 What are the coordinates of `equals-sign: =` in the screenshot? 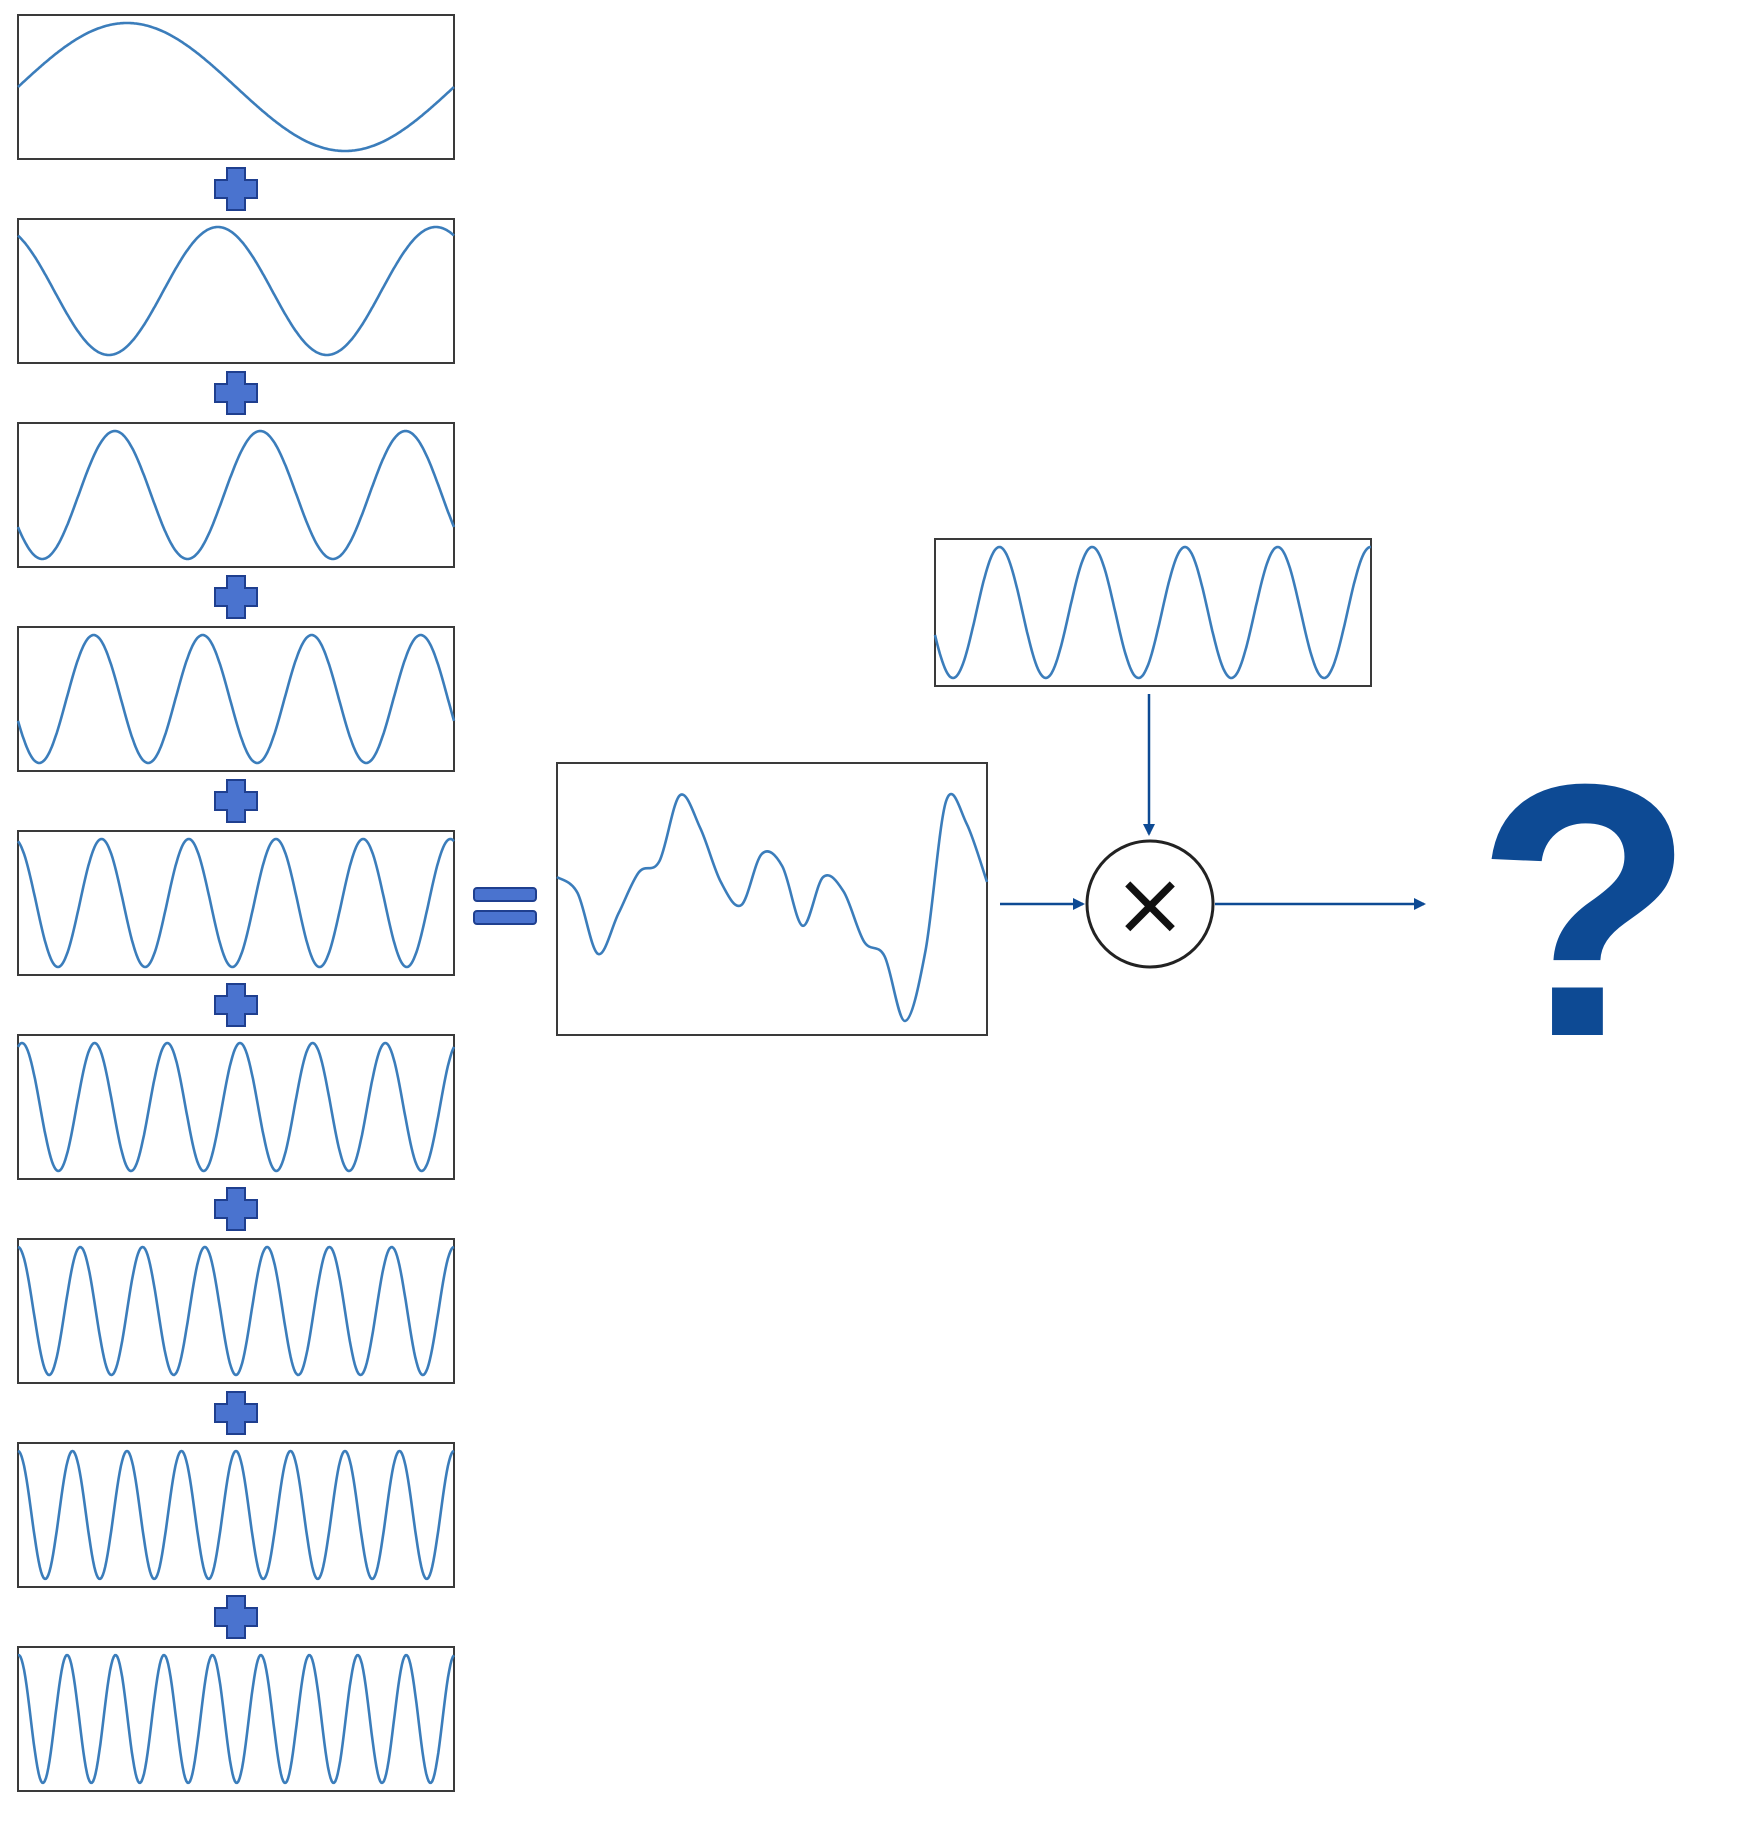 It's located at (505, 906).